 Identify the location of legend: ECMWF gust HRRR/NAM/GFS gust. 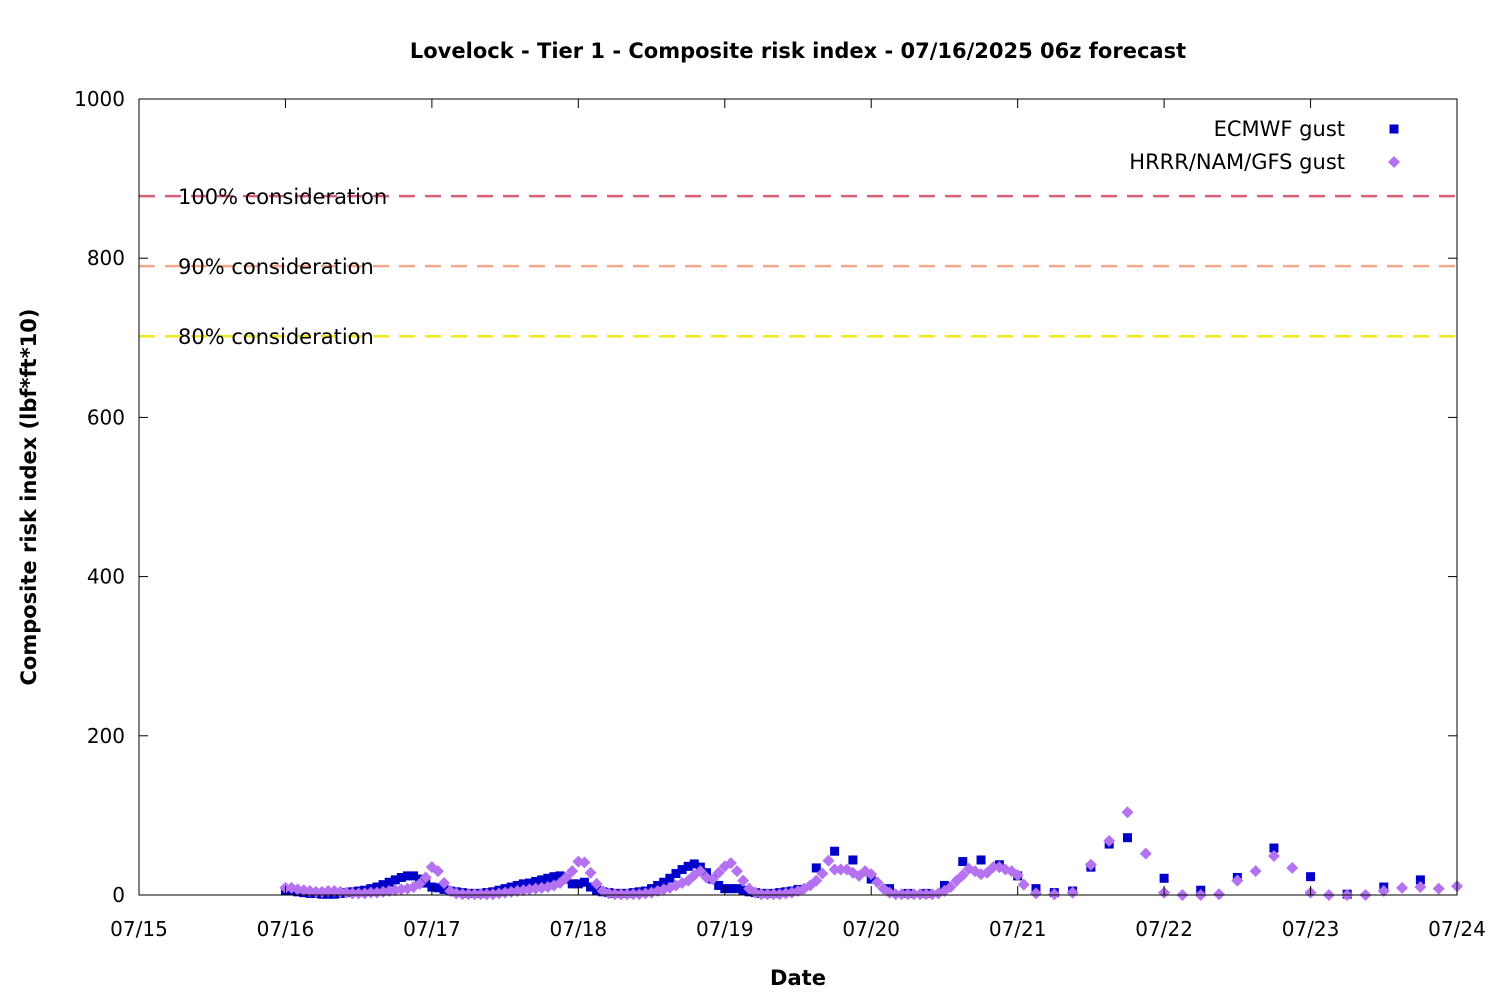
(1264, 145).